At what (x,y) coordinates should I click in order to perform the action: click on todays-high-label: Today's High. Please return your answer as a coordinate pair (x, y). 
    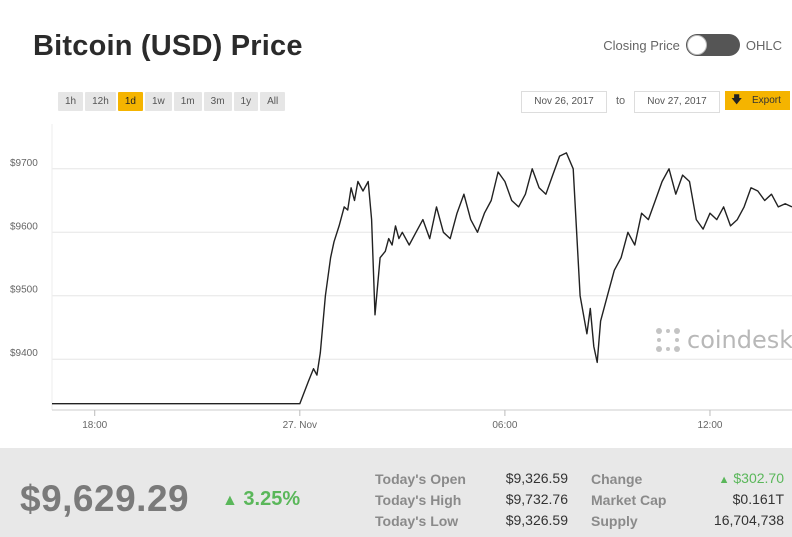
    Looking at the image, I should click on (418, 500).